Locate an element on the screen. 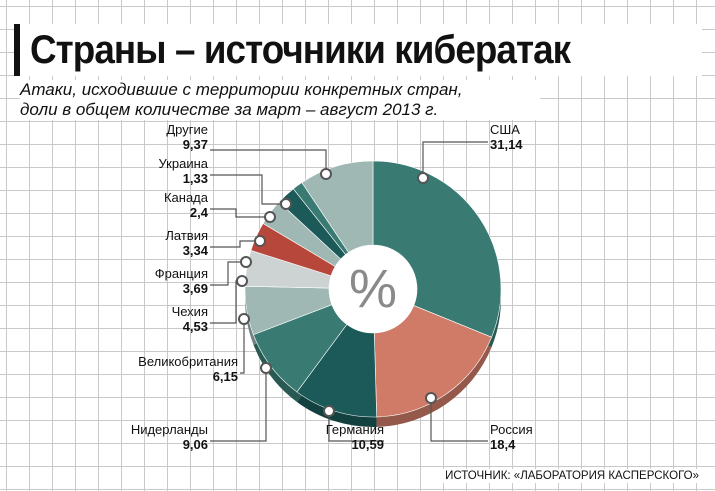  title-bar: Страны – источники кибератак is located at coordinates (358, 50).